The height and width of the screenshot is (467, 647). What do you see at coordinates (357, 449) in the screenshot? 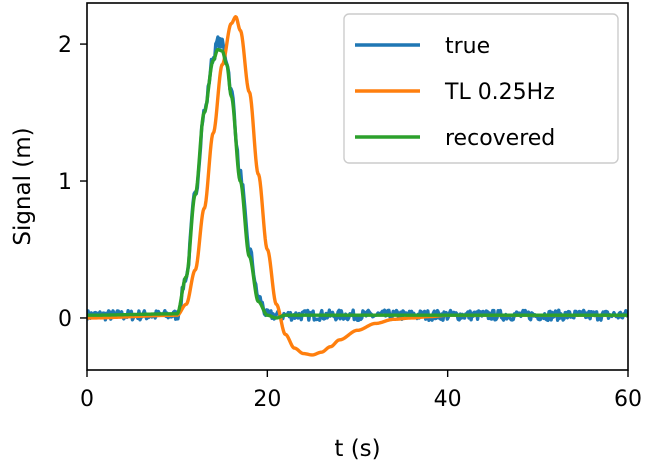
I see `x-axis-label: t (s)` at bounding box center [357, 449].